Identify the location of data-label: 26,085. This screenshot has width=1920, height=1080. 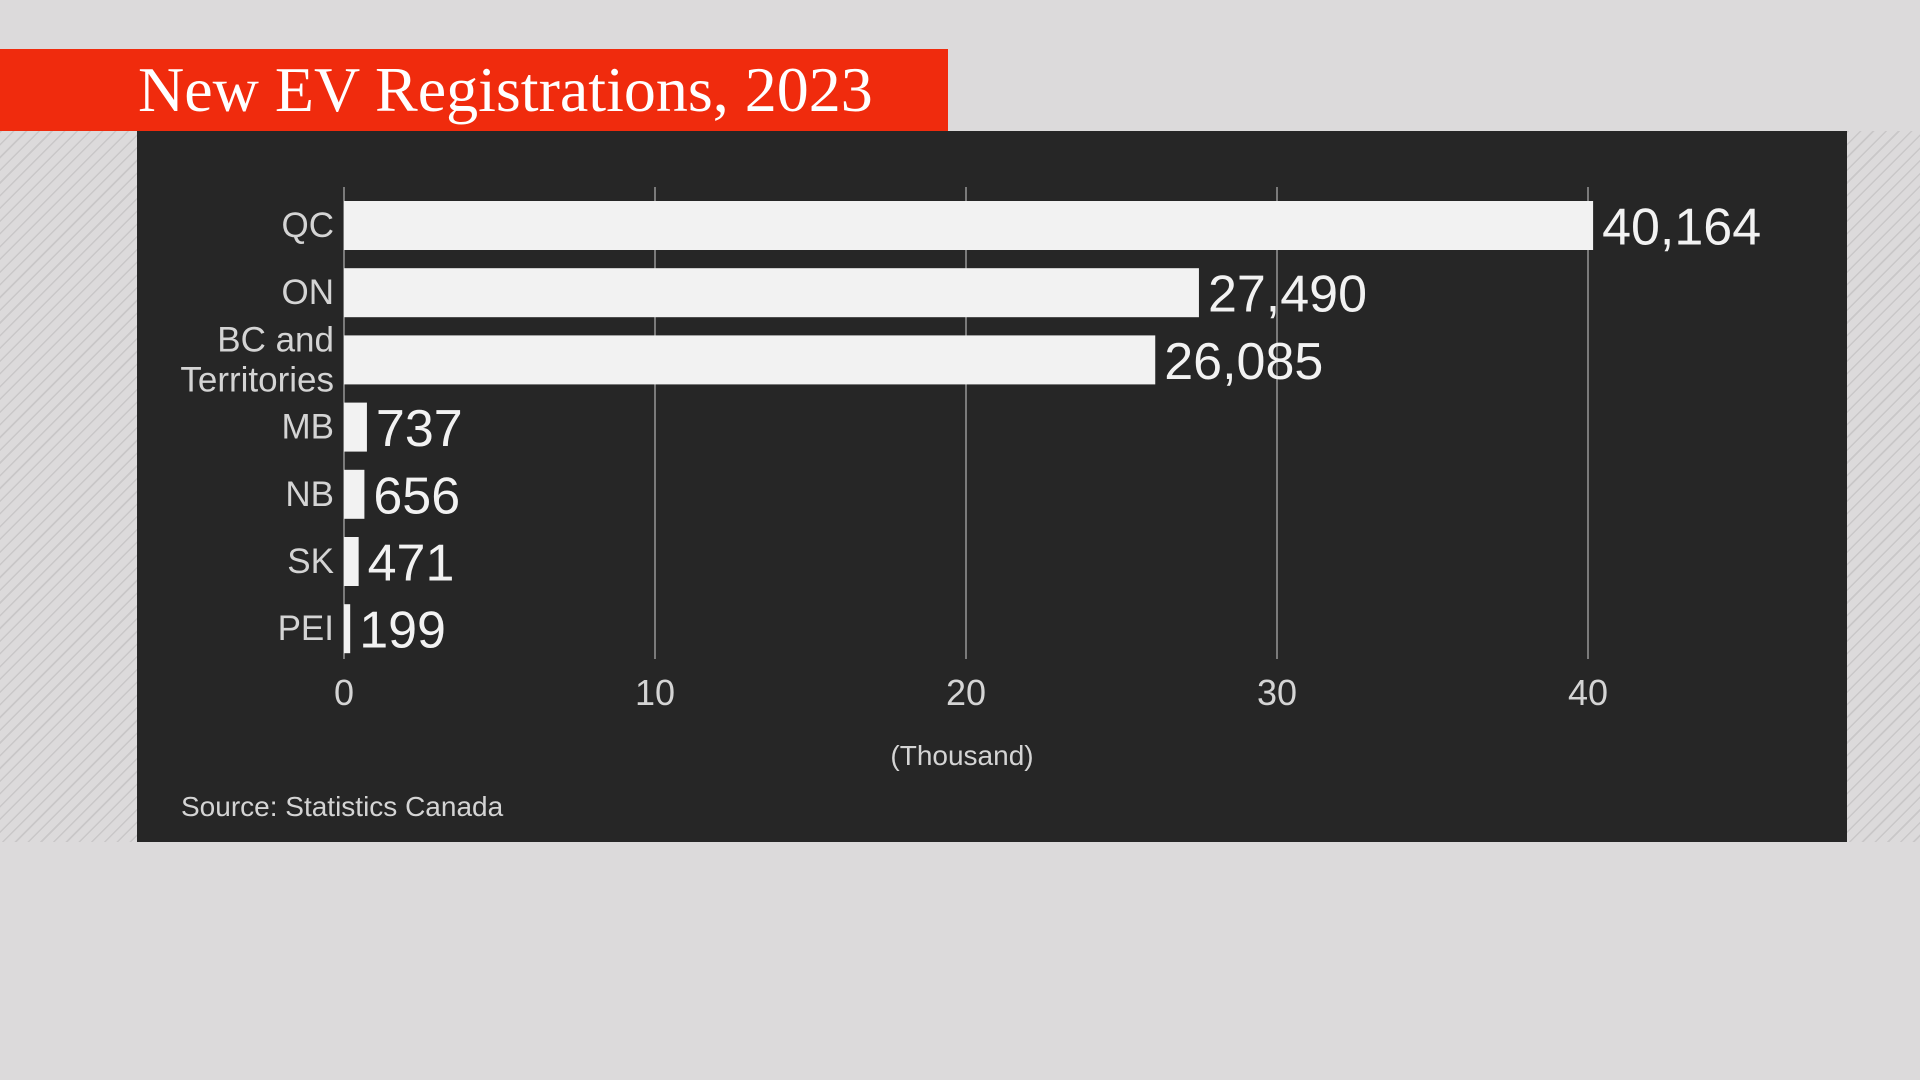
(1243, 362).